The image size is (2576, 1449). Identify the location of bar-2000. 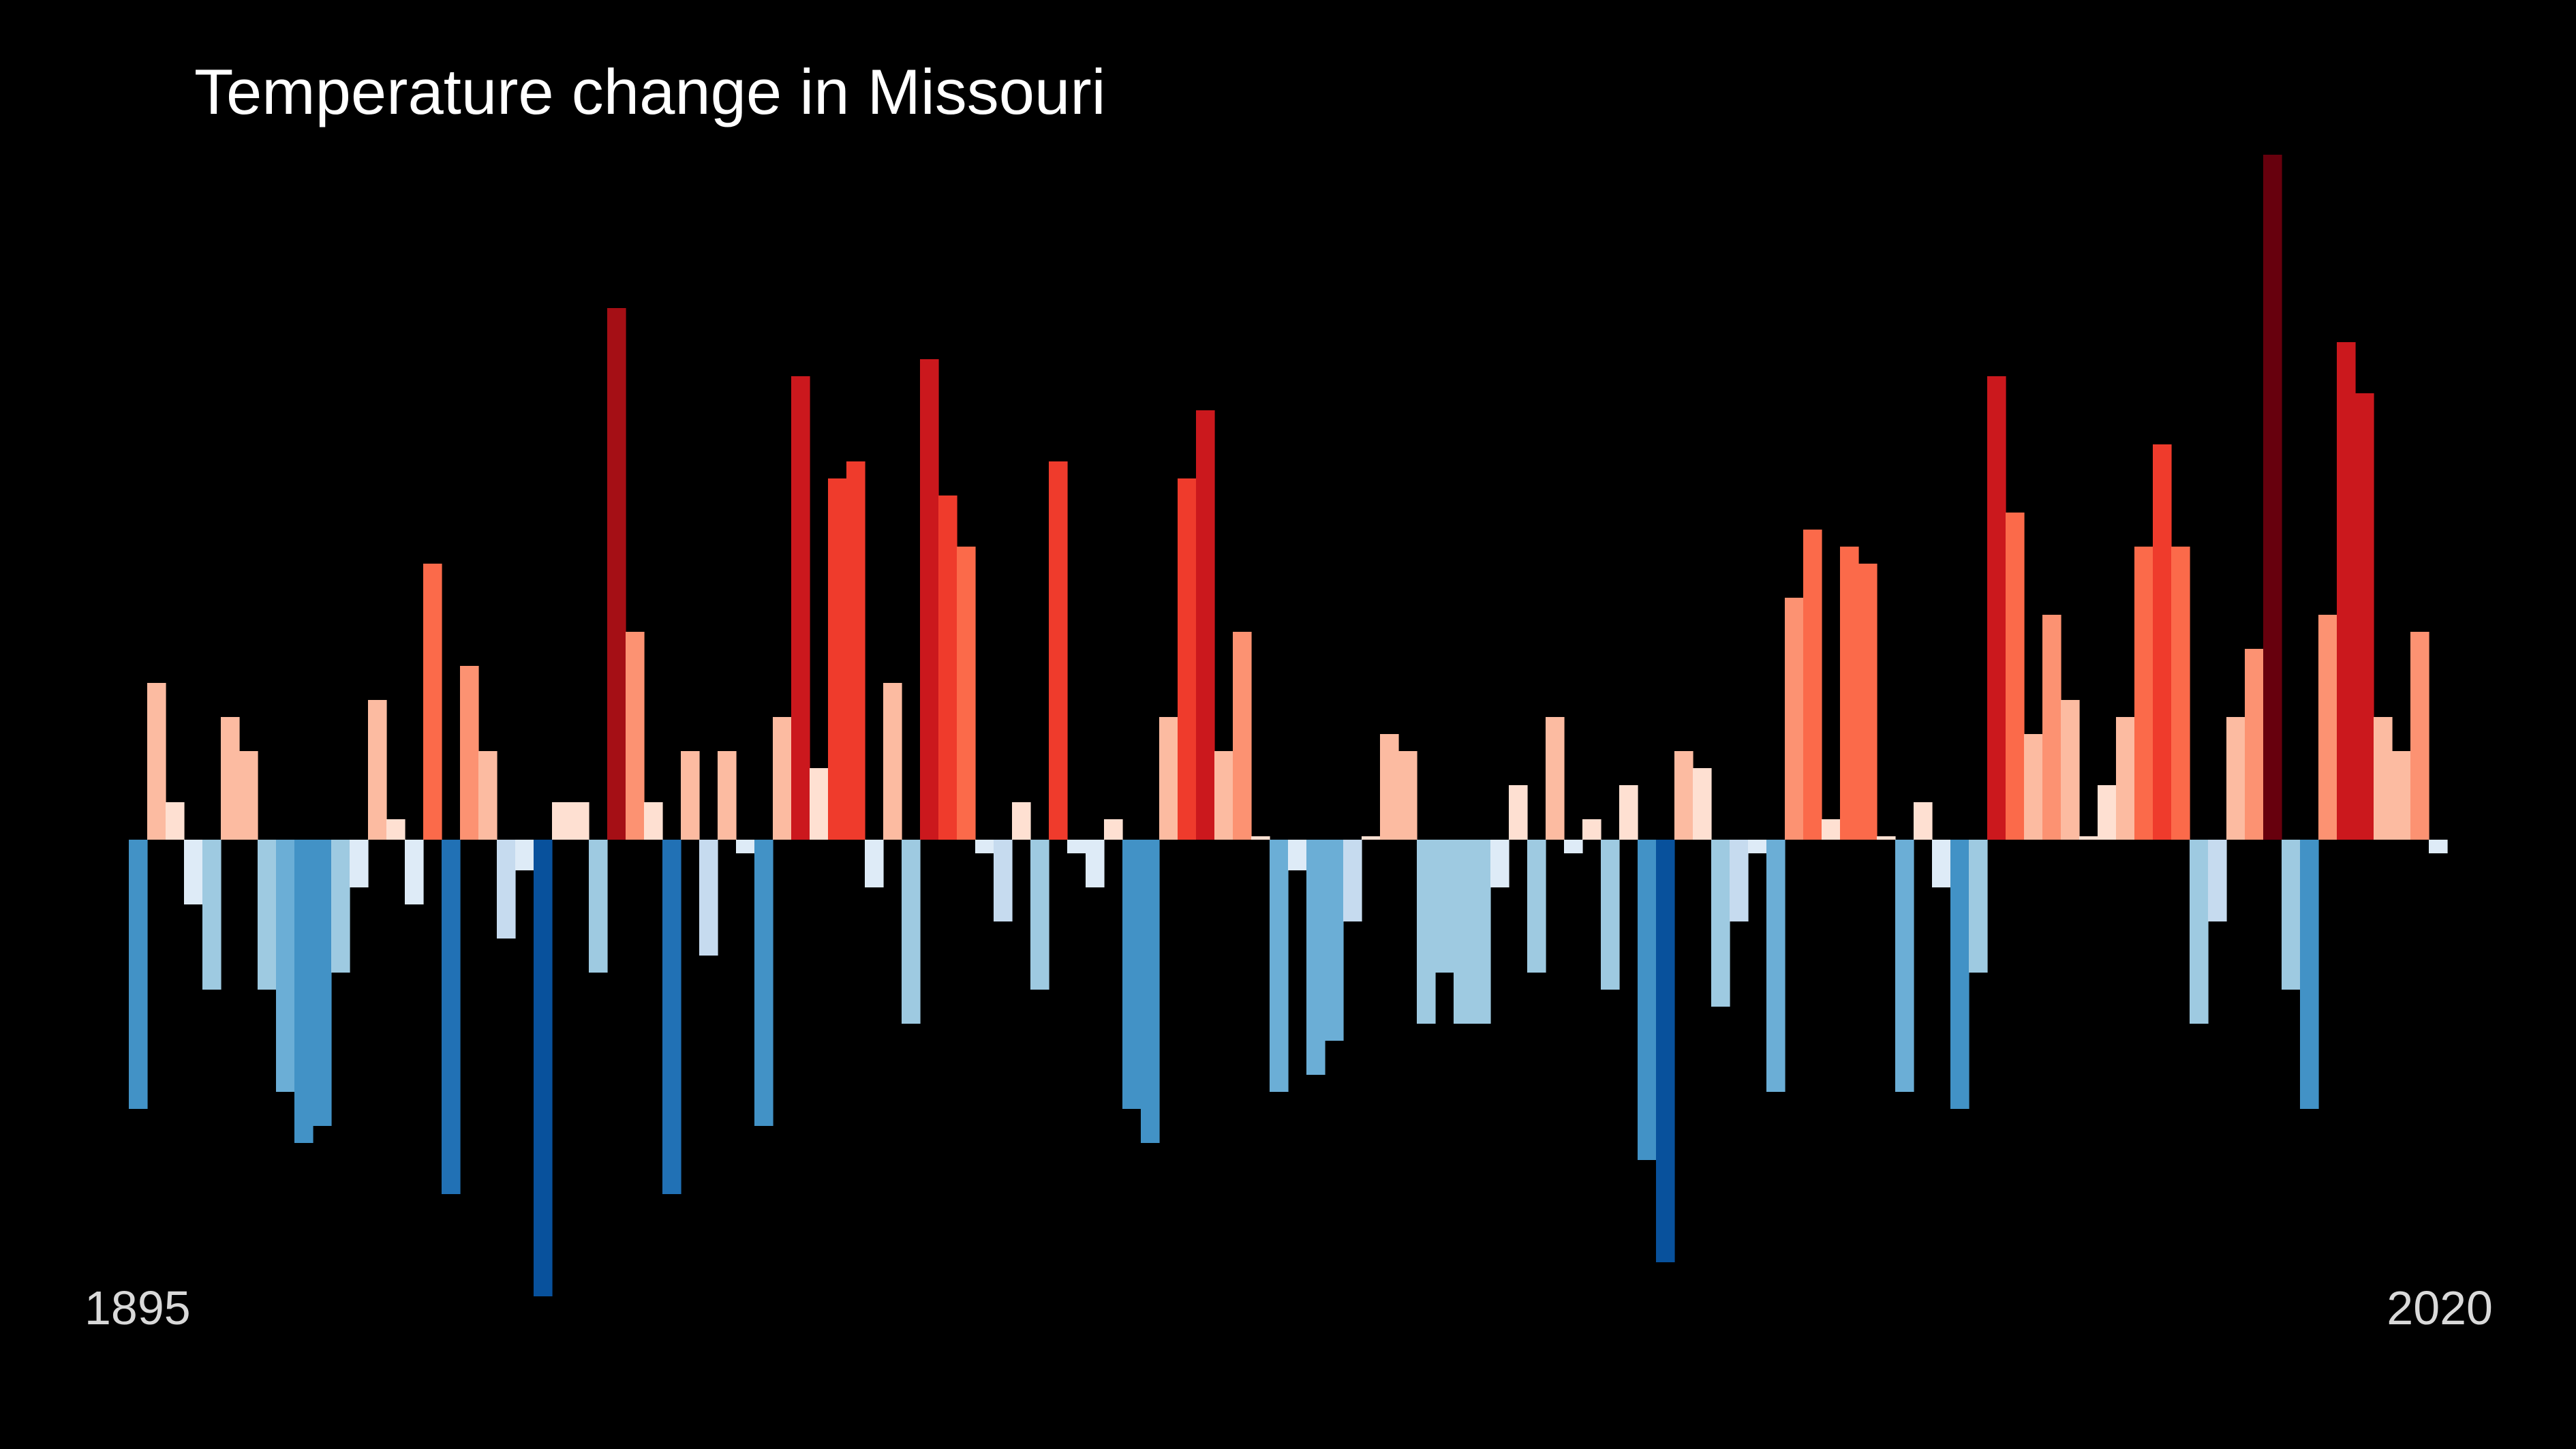
(2070, 770).